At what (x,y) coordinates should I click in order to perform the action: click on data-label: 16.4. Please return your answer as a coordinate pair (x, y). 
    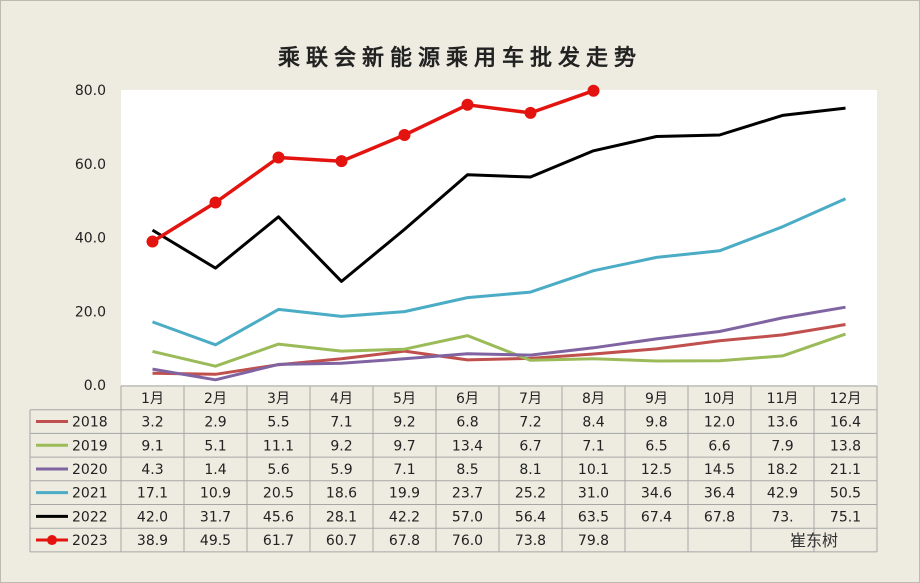
    Looking at the image, I should click on (845, 423).